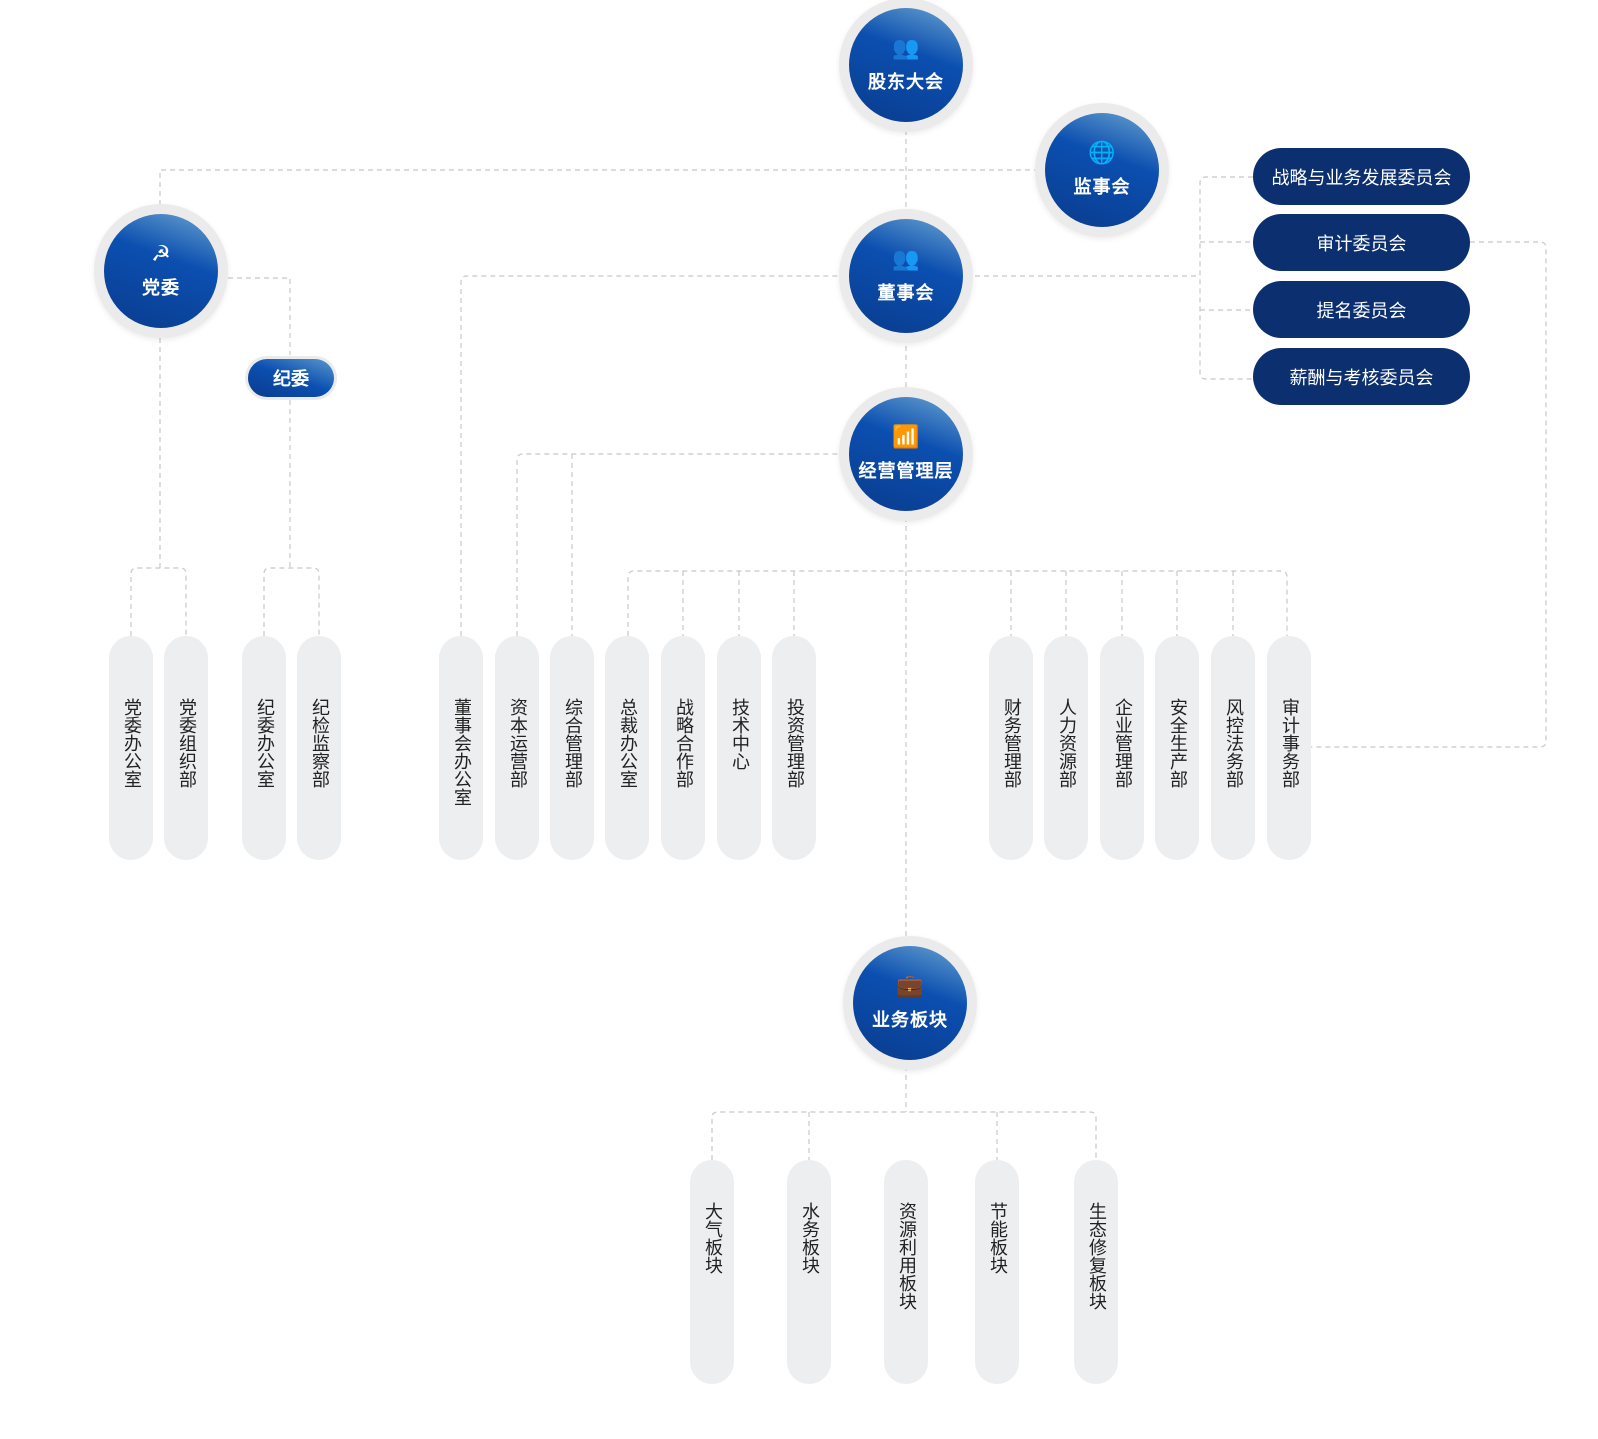 This screenshot has width=1598, height=1439. Describe the element at coordinates (1122, 748) in the screenshot. I see `department-pill: 企业管理部` at that location.